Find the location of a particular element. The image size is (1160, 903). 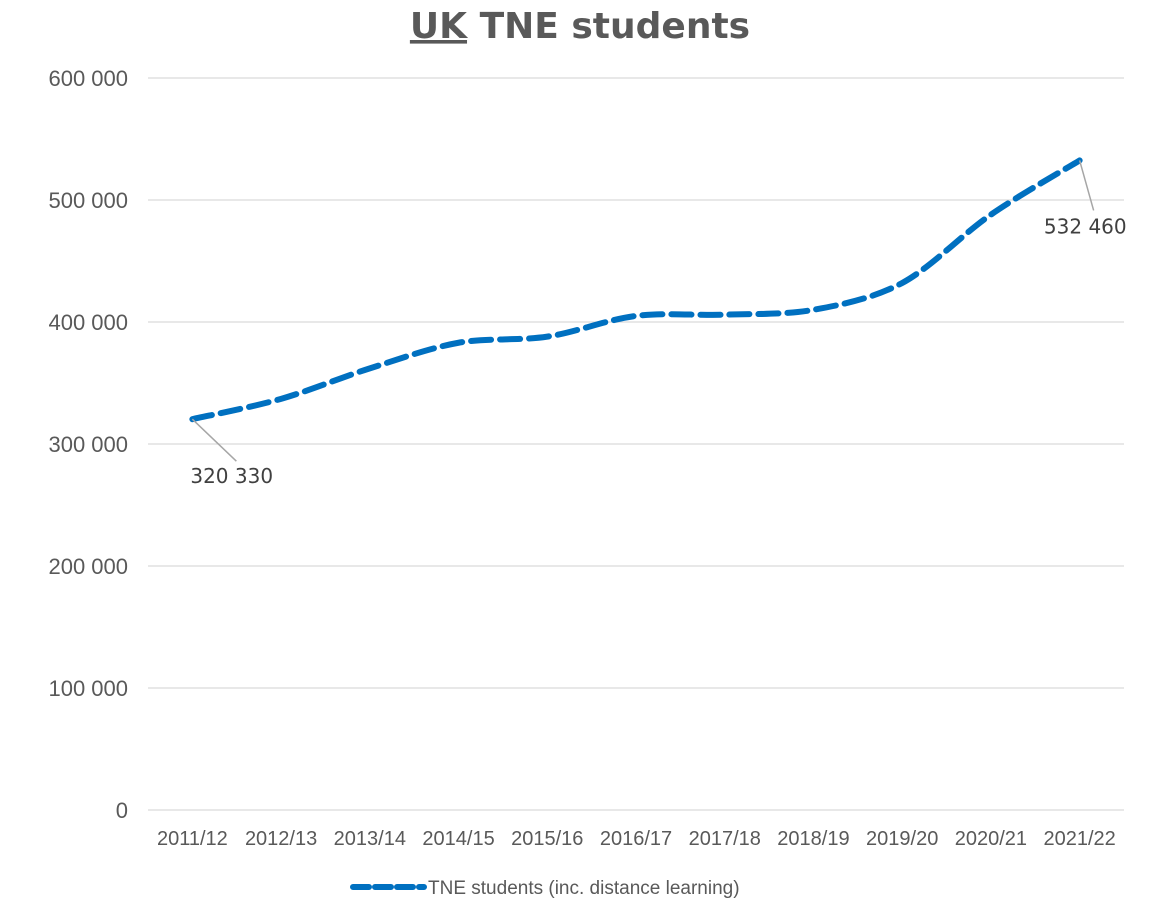

y-tick-label: 300 000 is located at coordinates (88, 444).